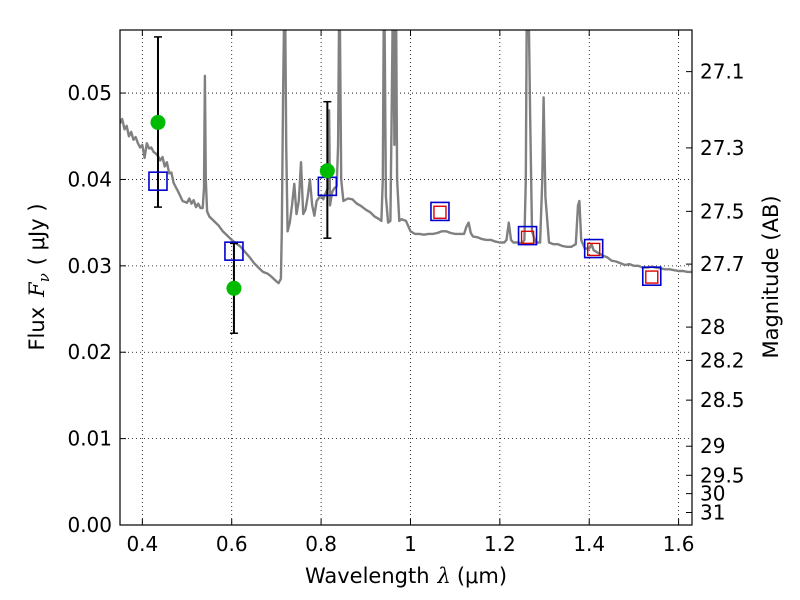 The image size is (800, 600). What do you see at coordinates (142, 544) in the screenshot?
I see `x-tick-label: 0.4` at bounding box center [142, 544].